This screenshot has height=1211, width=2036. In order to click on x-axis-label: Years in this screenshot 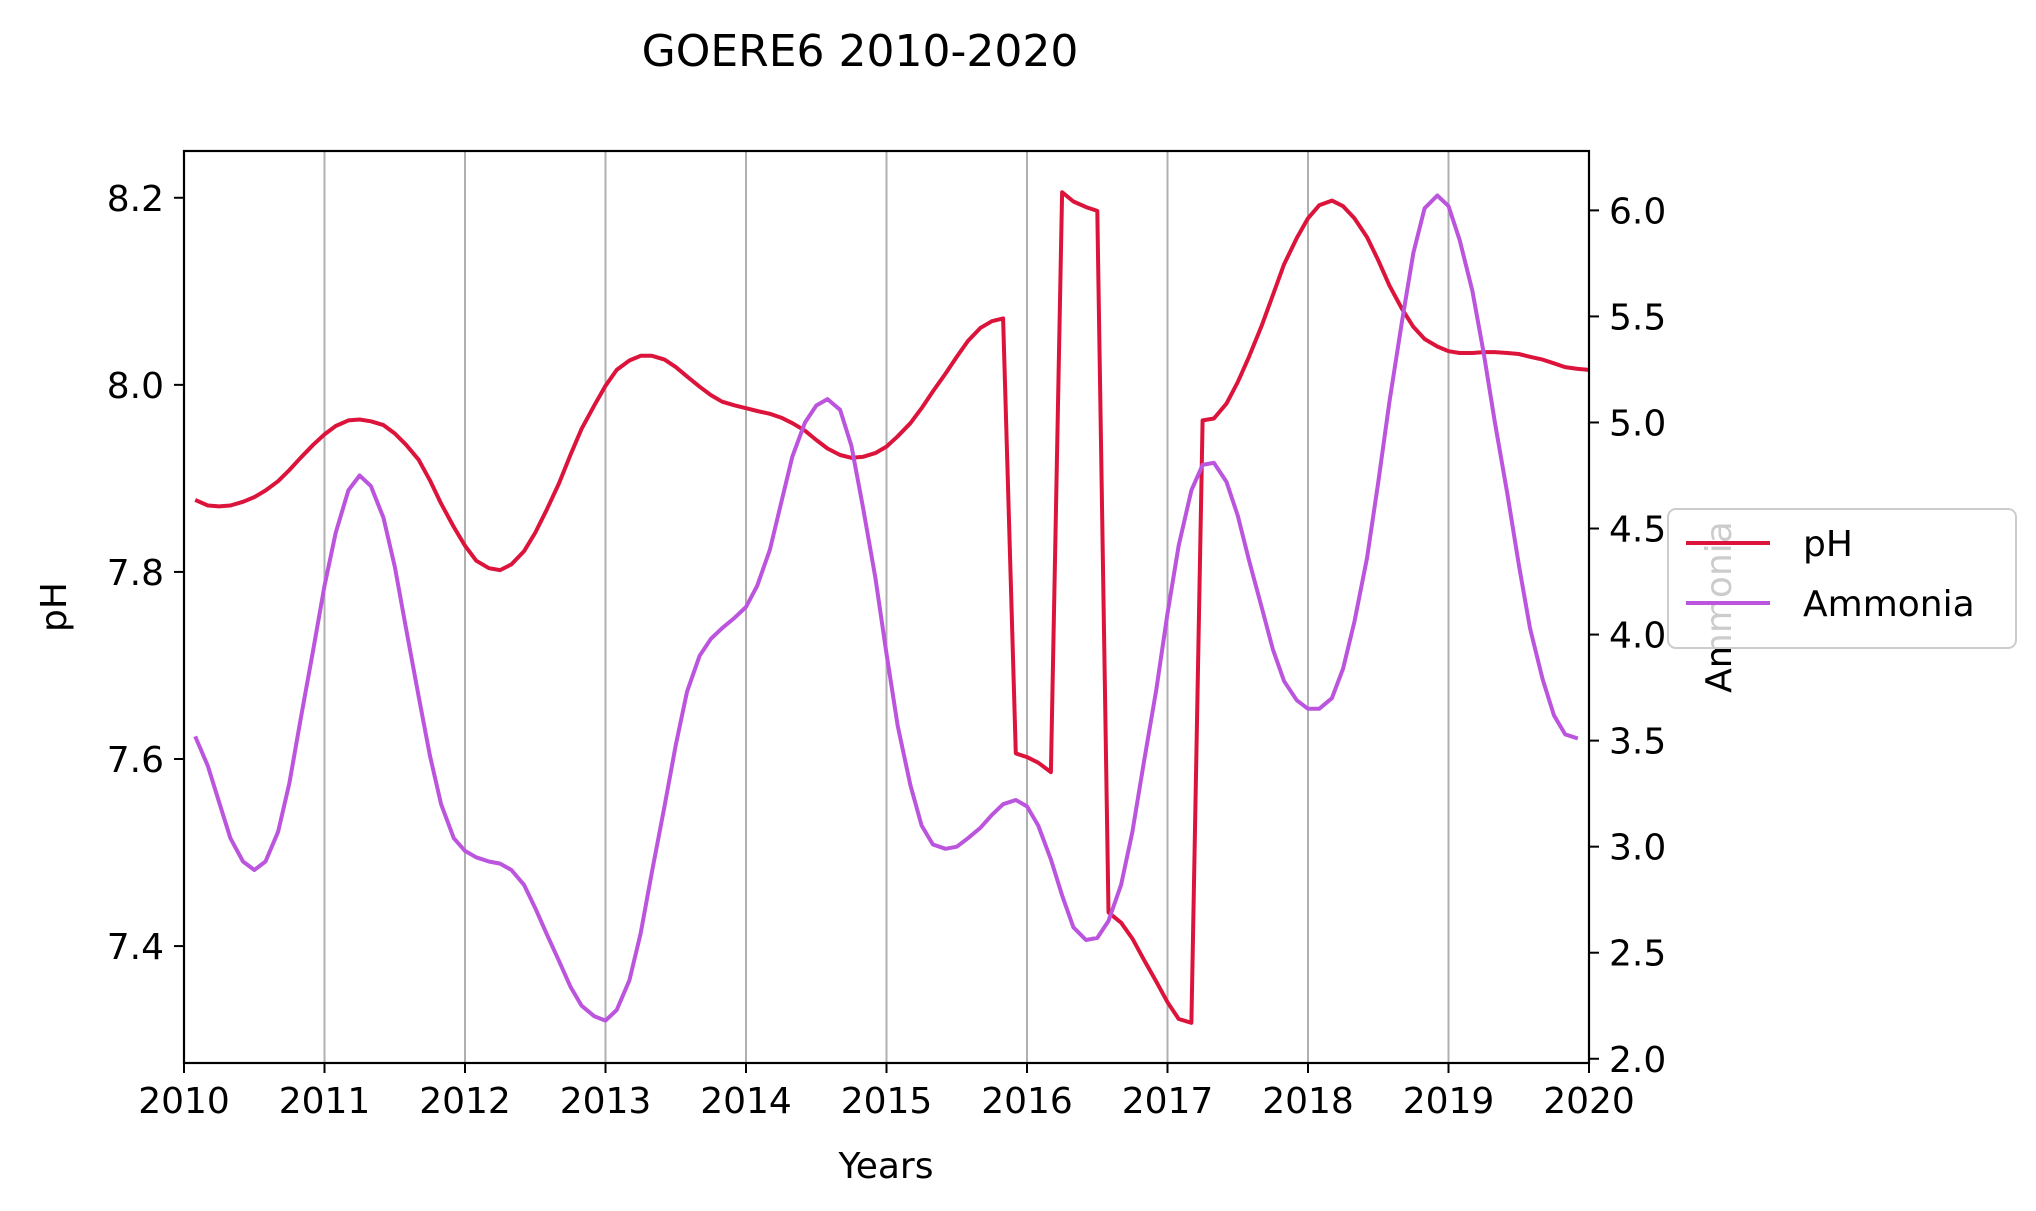, I will do `click(886, 1166)`.